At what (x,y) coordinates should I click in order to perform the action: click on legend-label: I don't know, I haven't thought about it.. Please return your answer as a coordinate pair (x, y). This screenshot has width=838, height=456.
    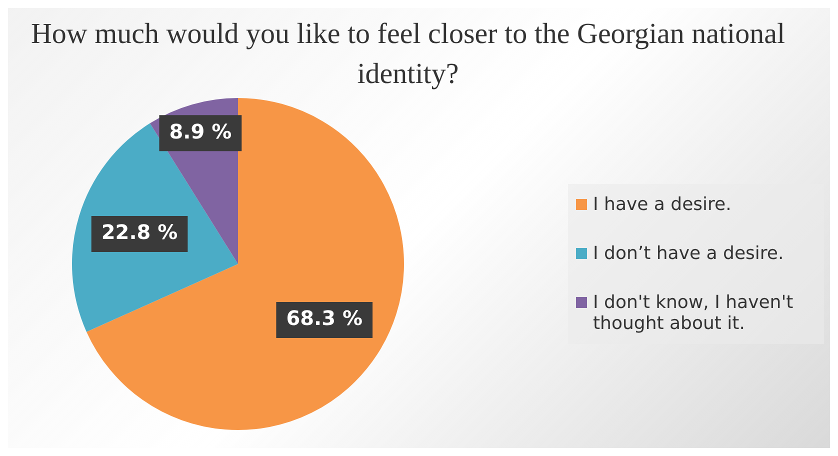
    Looking at the image, I should click on (693, 313).